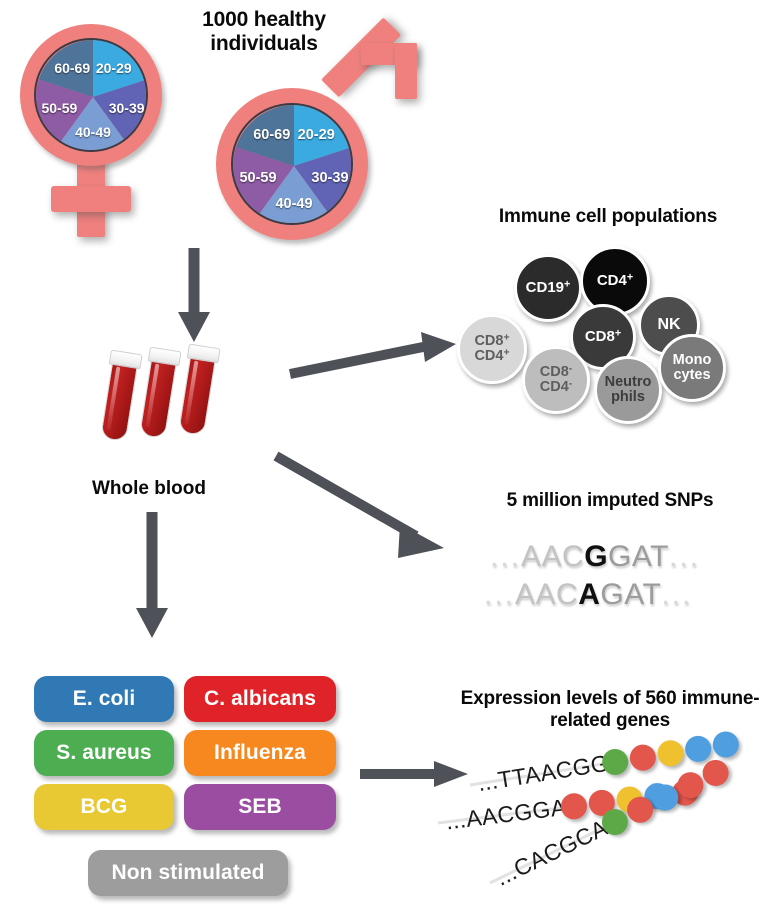  I want to click on female-symbol-cross, so click(91, 199).